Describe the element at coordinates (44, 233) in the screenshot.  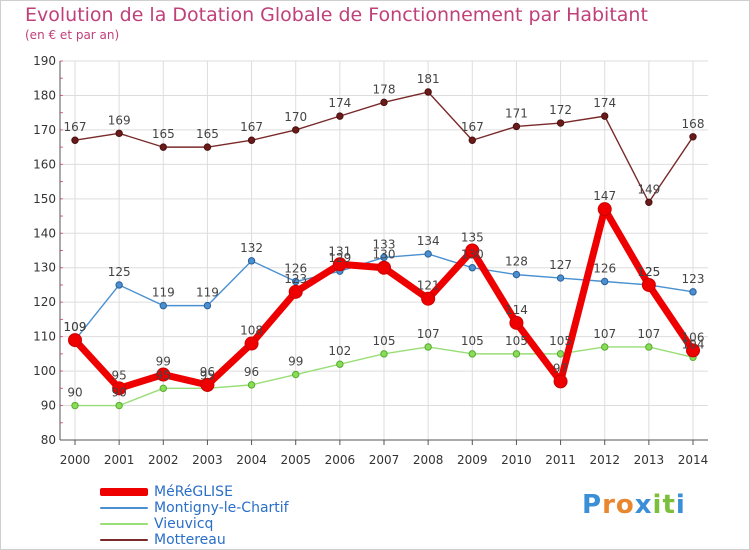
I see `y-tick-label: 140` at that location.